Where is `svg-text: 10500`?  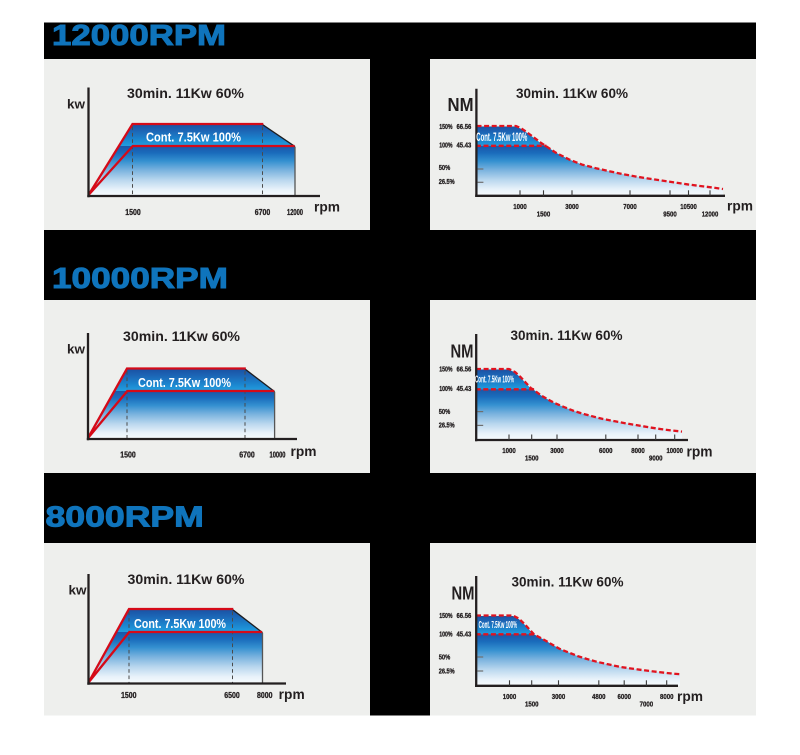 svg-text: 10500 is located at coordinates (688, 206).